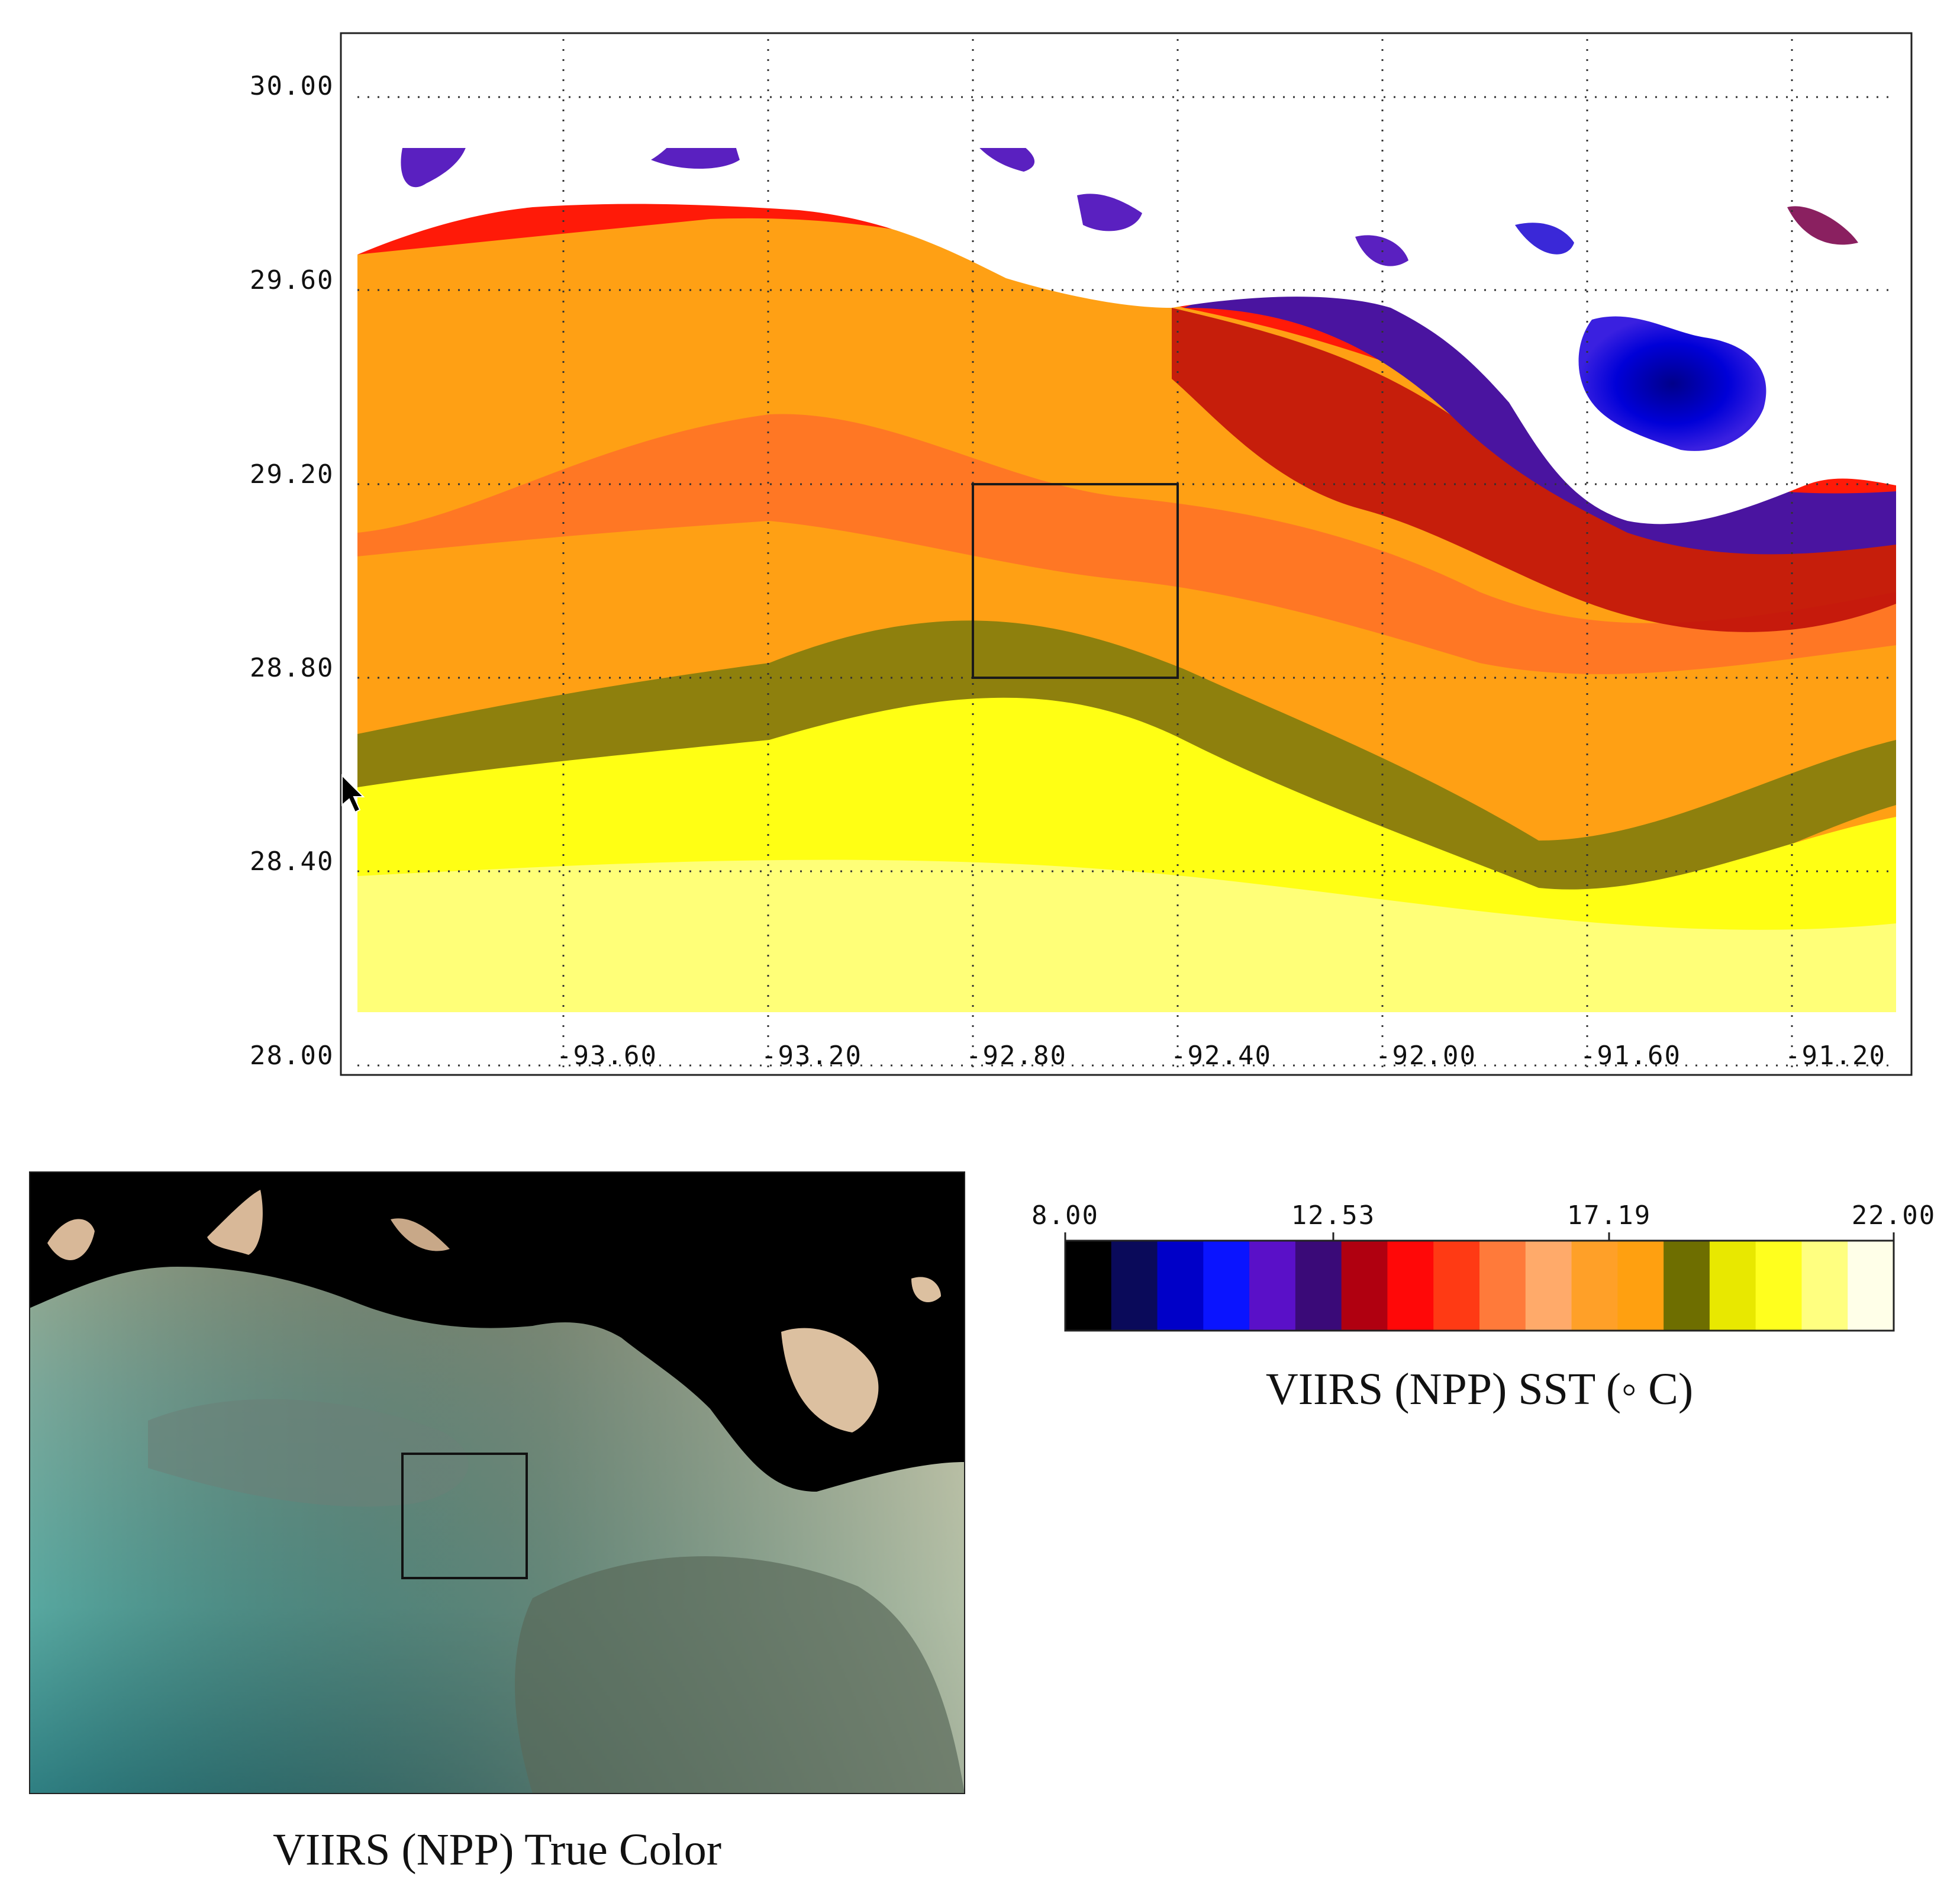 The image size is (1960, 1890). I want to click on true-color-caption: VIIRS (NPP) True Color, so click(497, 1850).